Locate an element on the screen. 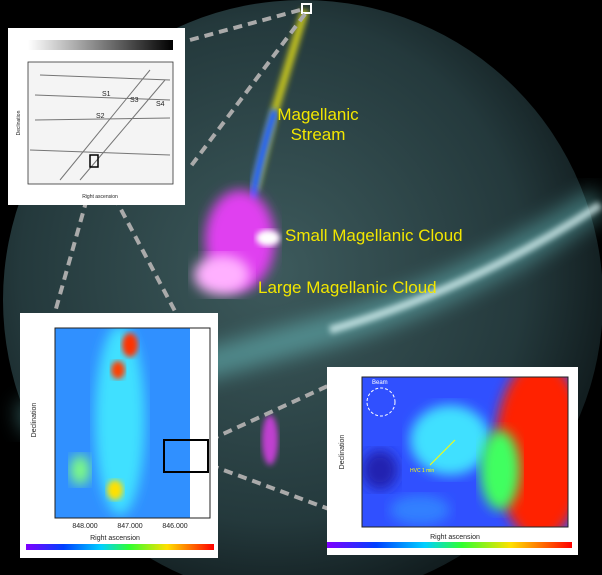  region-label: S1 is located at coordinates (106, 94).